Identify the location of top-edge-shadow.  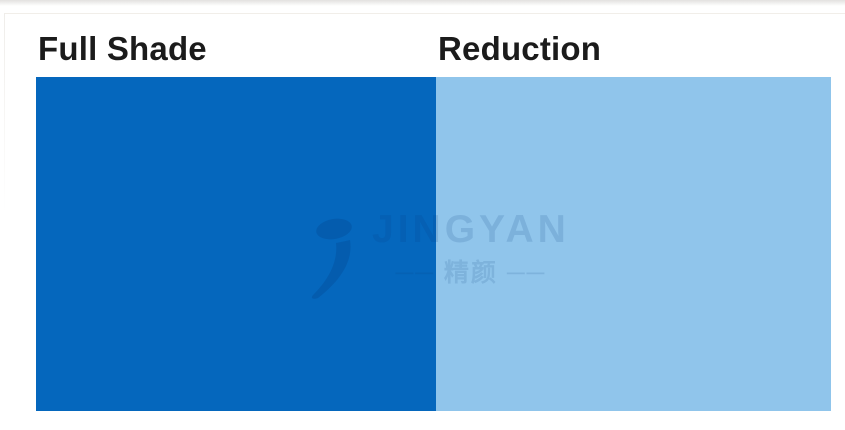
(422, 3).